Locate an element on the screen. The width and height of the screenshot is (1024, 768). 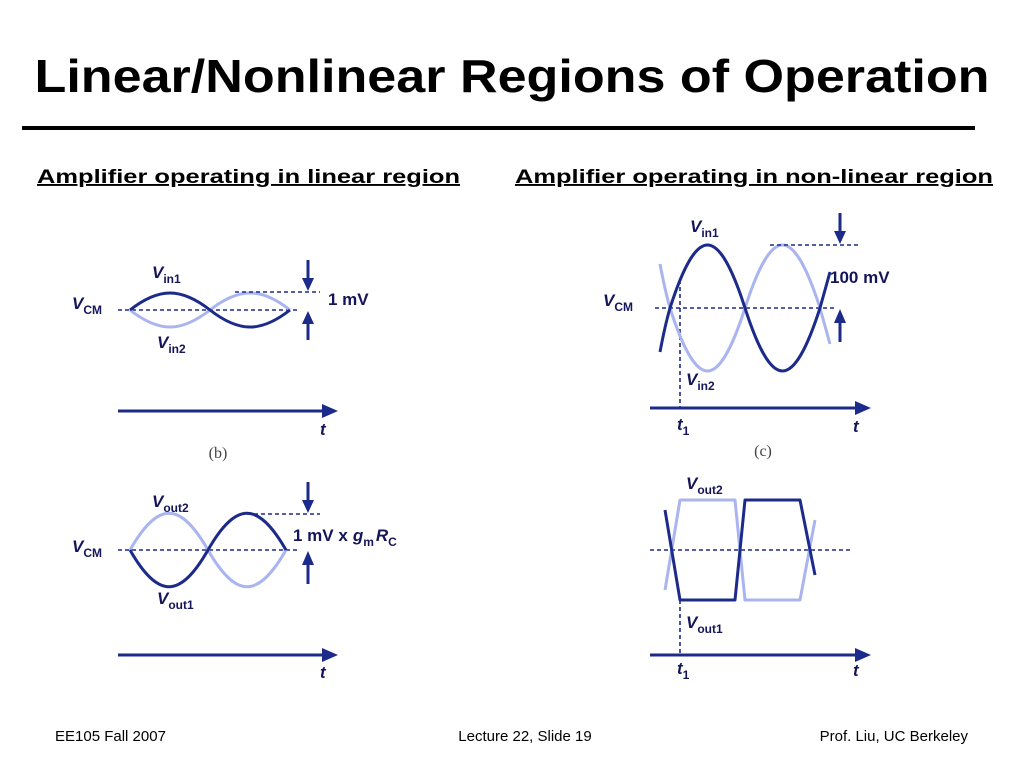
diagram-linear-output: Vout2 VCM Vout1 1 mV x gm RC t is located at coordinates (234, 582).